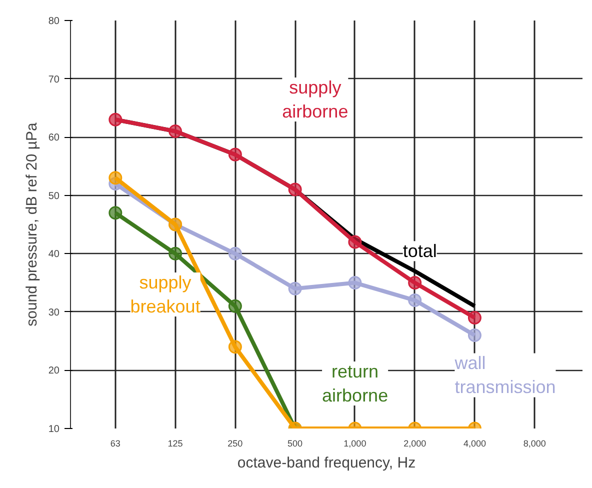 This screenshot has height=488, width=592. Describe the element at coordinates (235, 443) in the screenshot. I see `x-tick-label: 250` at that location.